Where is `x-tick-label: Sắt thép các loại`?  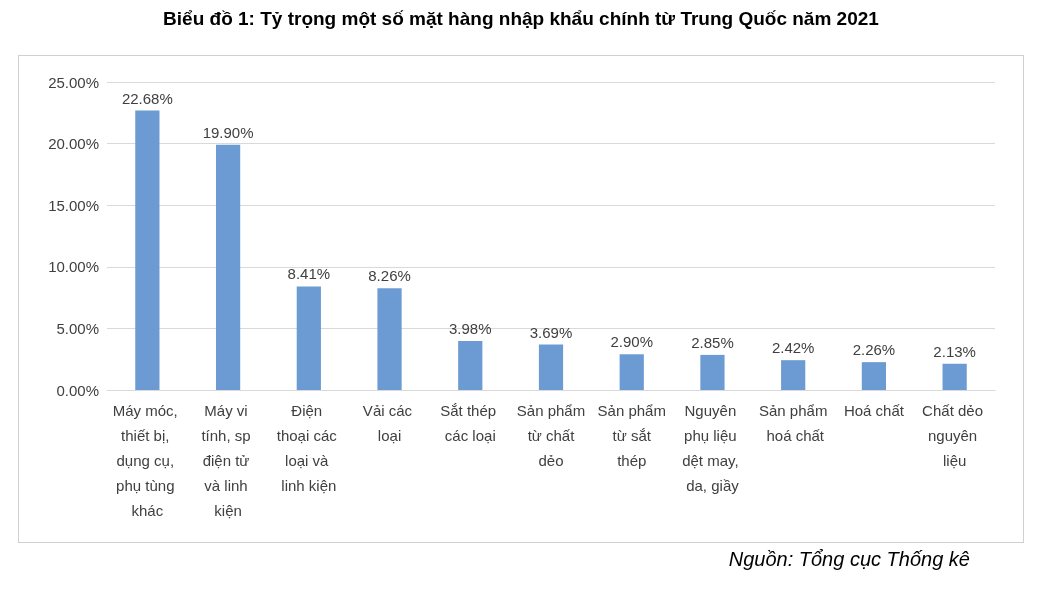
x-tick-label: Sắt thép các loại is located at coordinates (470, 423).